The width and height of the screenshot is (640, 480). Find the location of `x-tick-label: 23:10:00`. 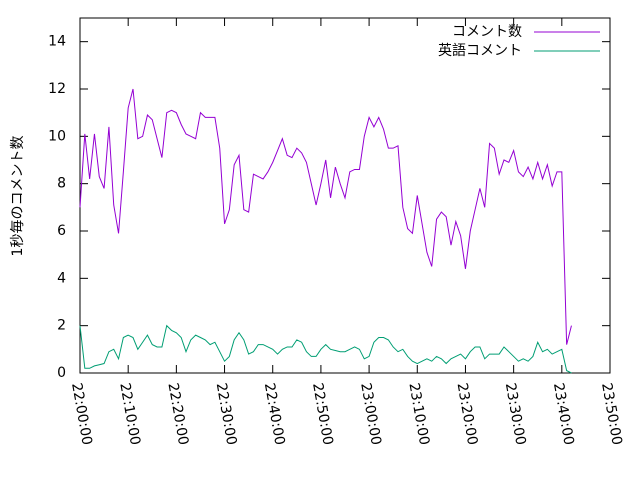

x-tick-label: 23:10:00 is located at coordinates (418, 414).